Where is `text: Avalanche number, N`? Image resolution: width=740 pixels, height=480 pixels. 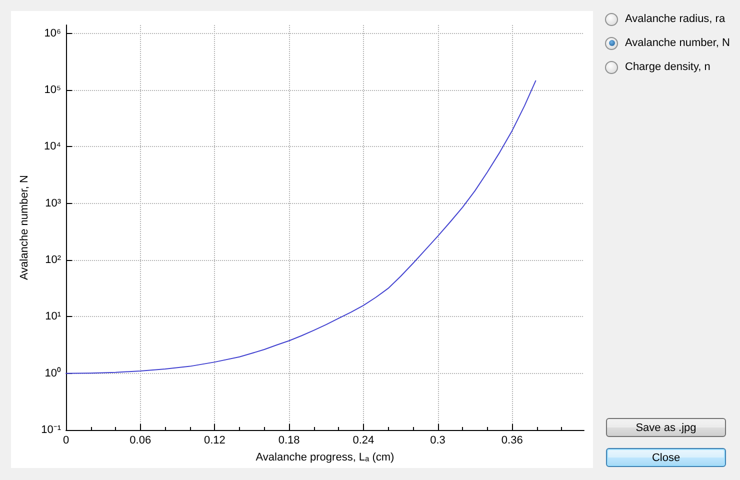
text: Avalanche number, N is located at coordinates (677, 43).